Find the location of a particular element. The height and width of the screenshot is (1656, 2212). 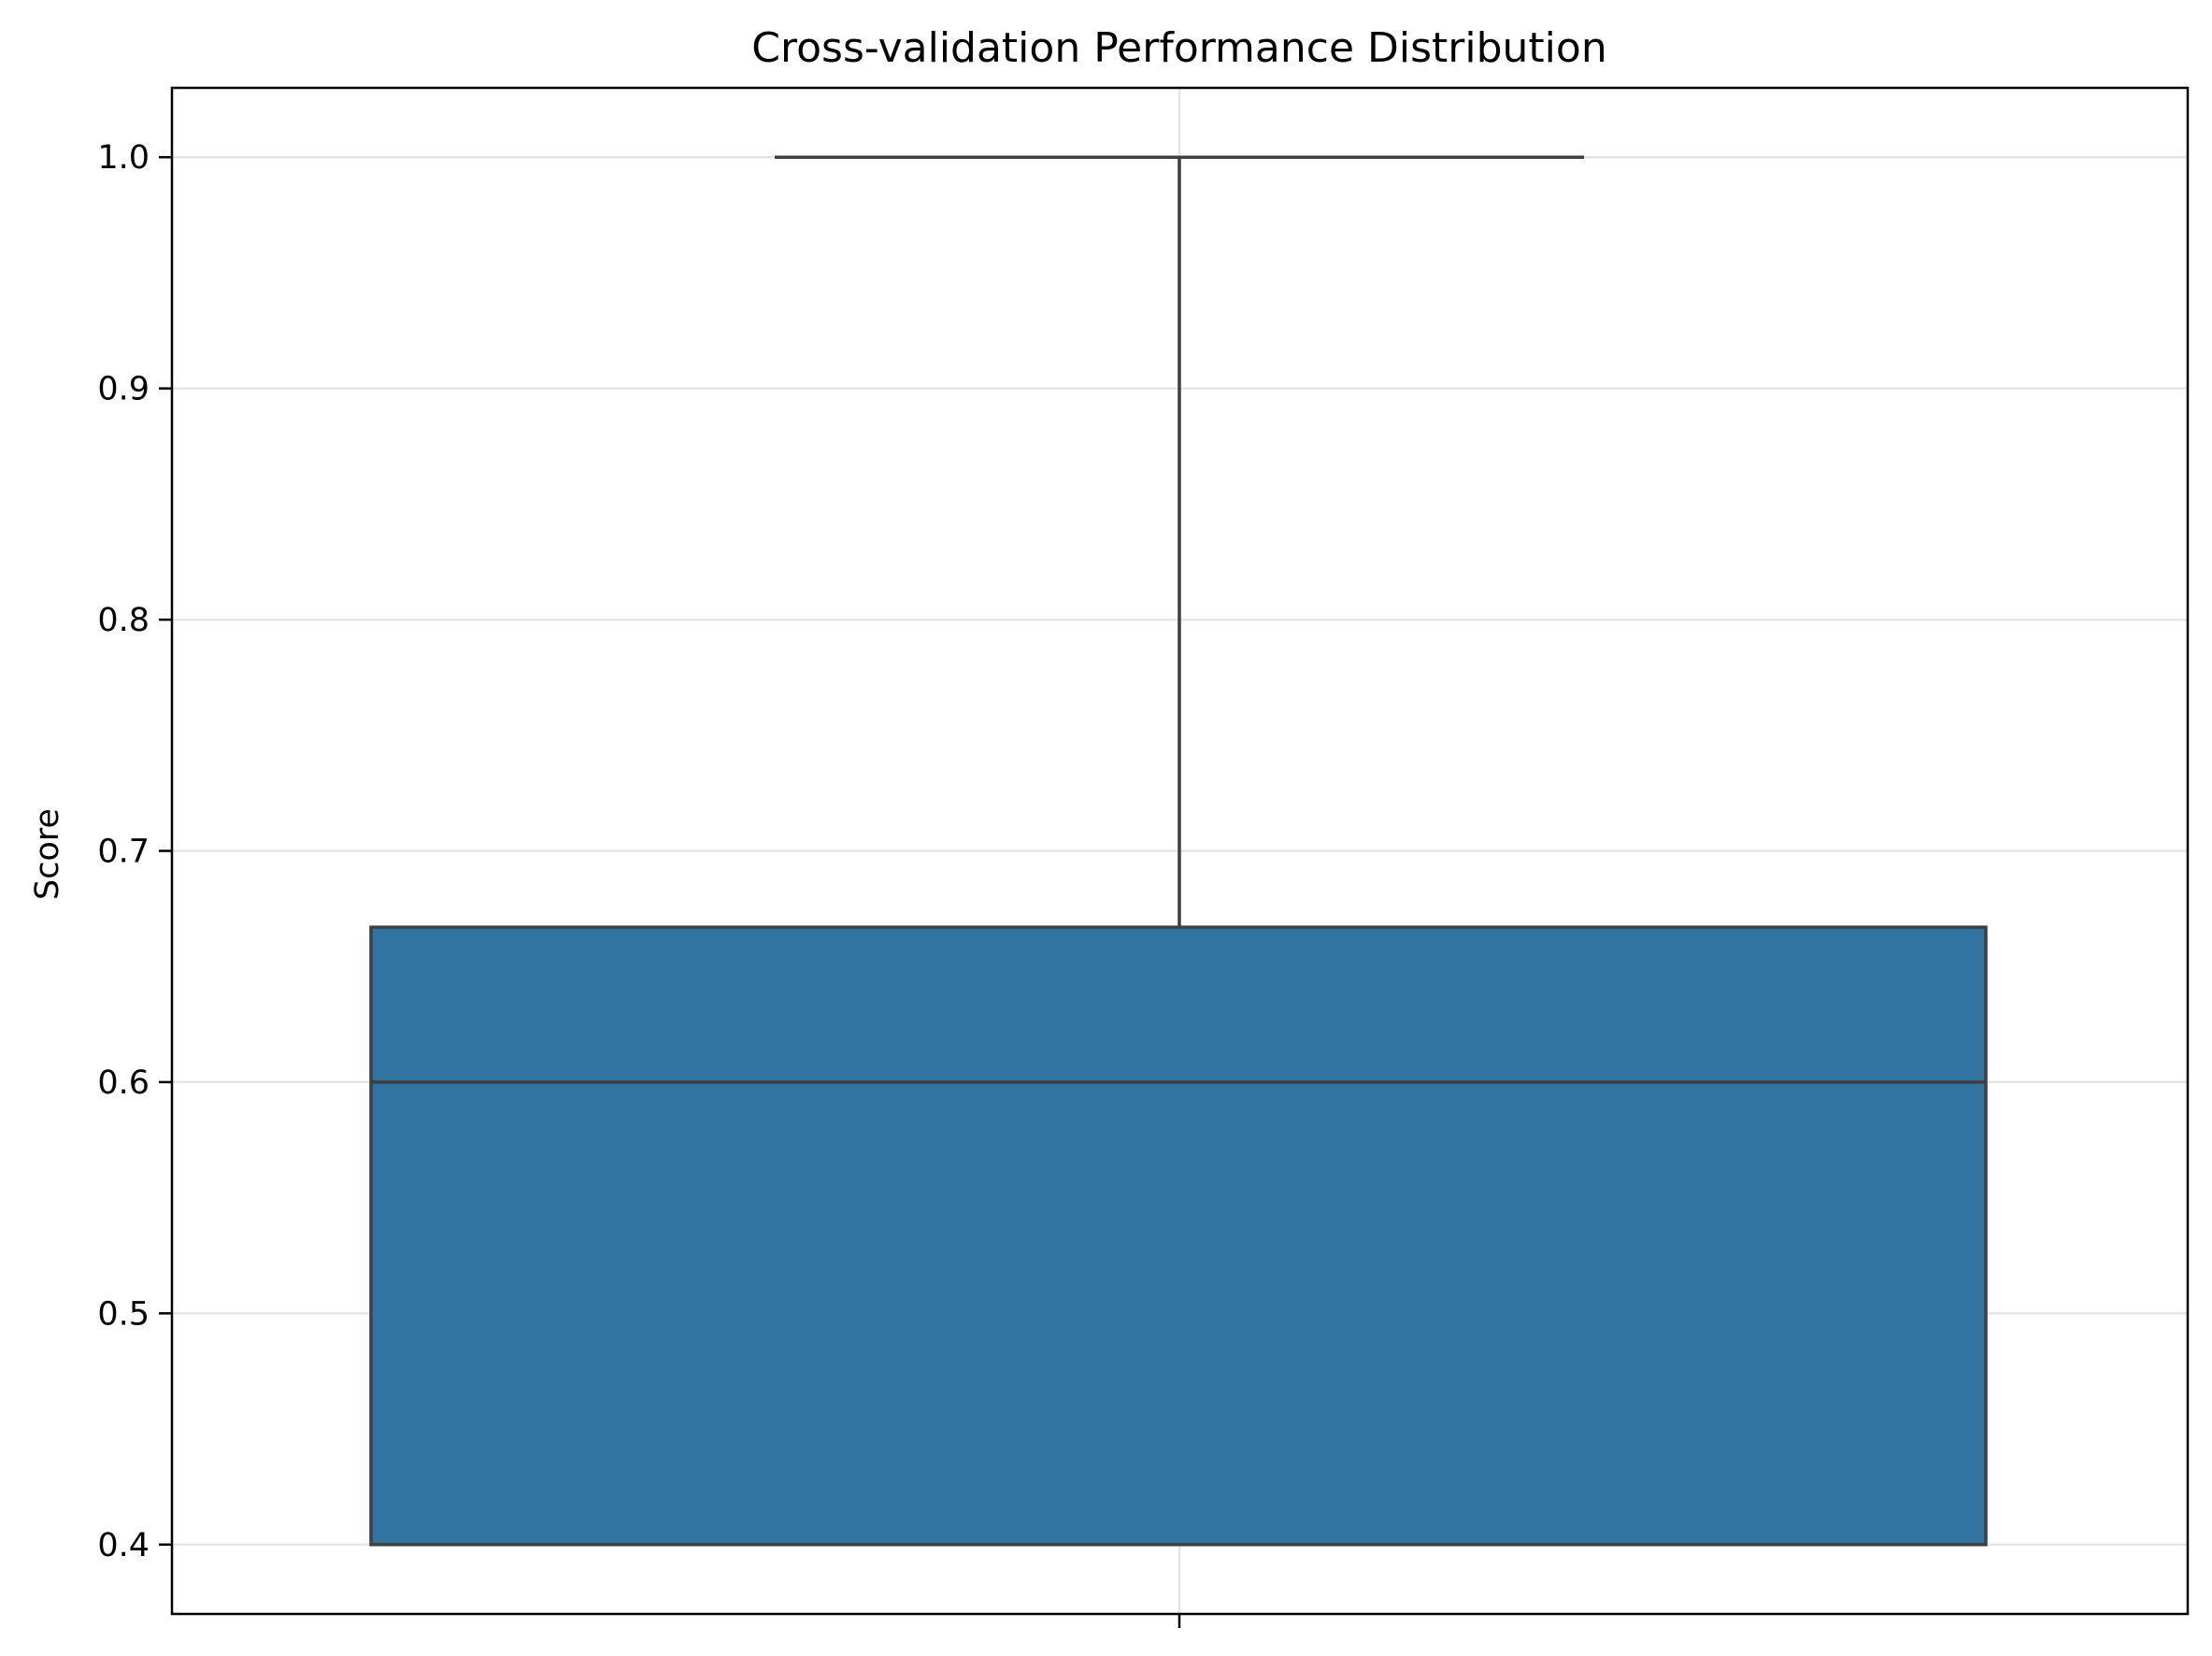

y-tick-label: 0.9 is located at coordinates (123, 389).